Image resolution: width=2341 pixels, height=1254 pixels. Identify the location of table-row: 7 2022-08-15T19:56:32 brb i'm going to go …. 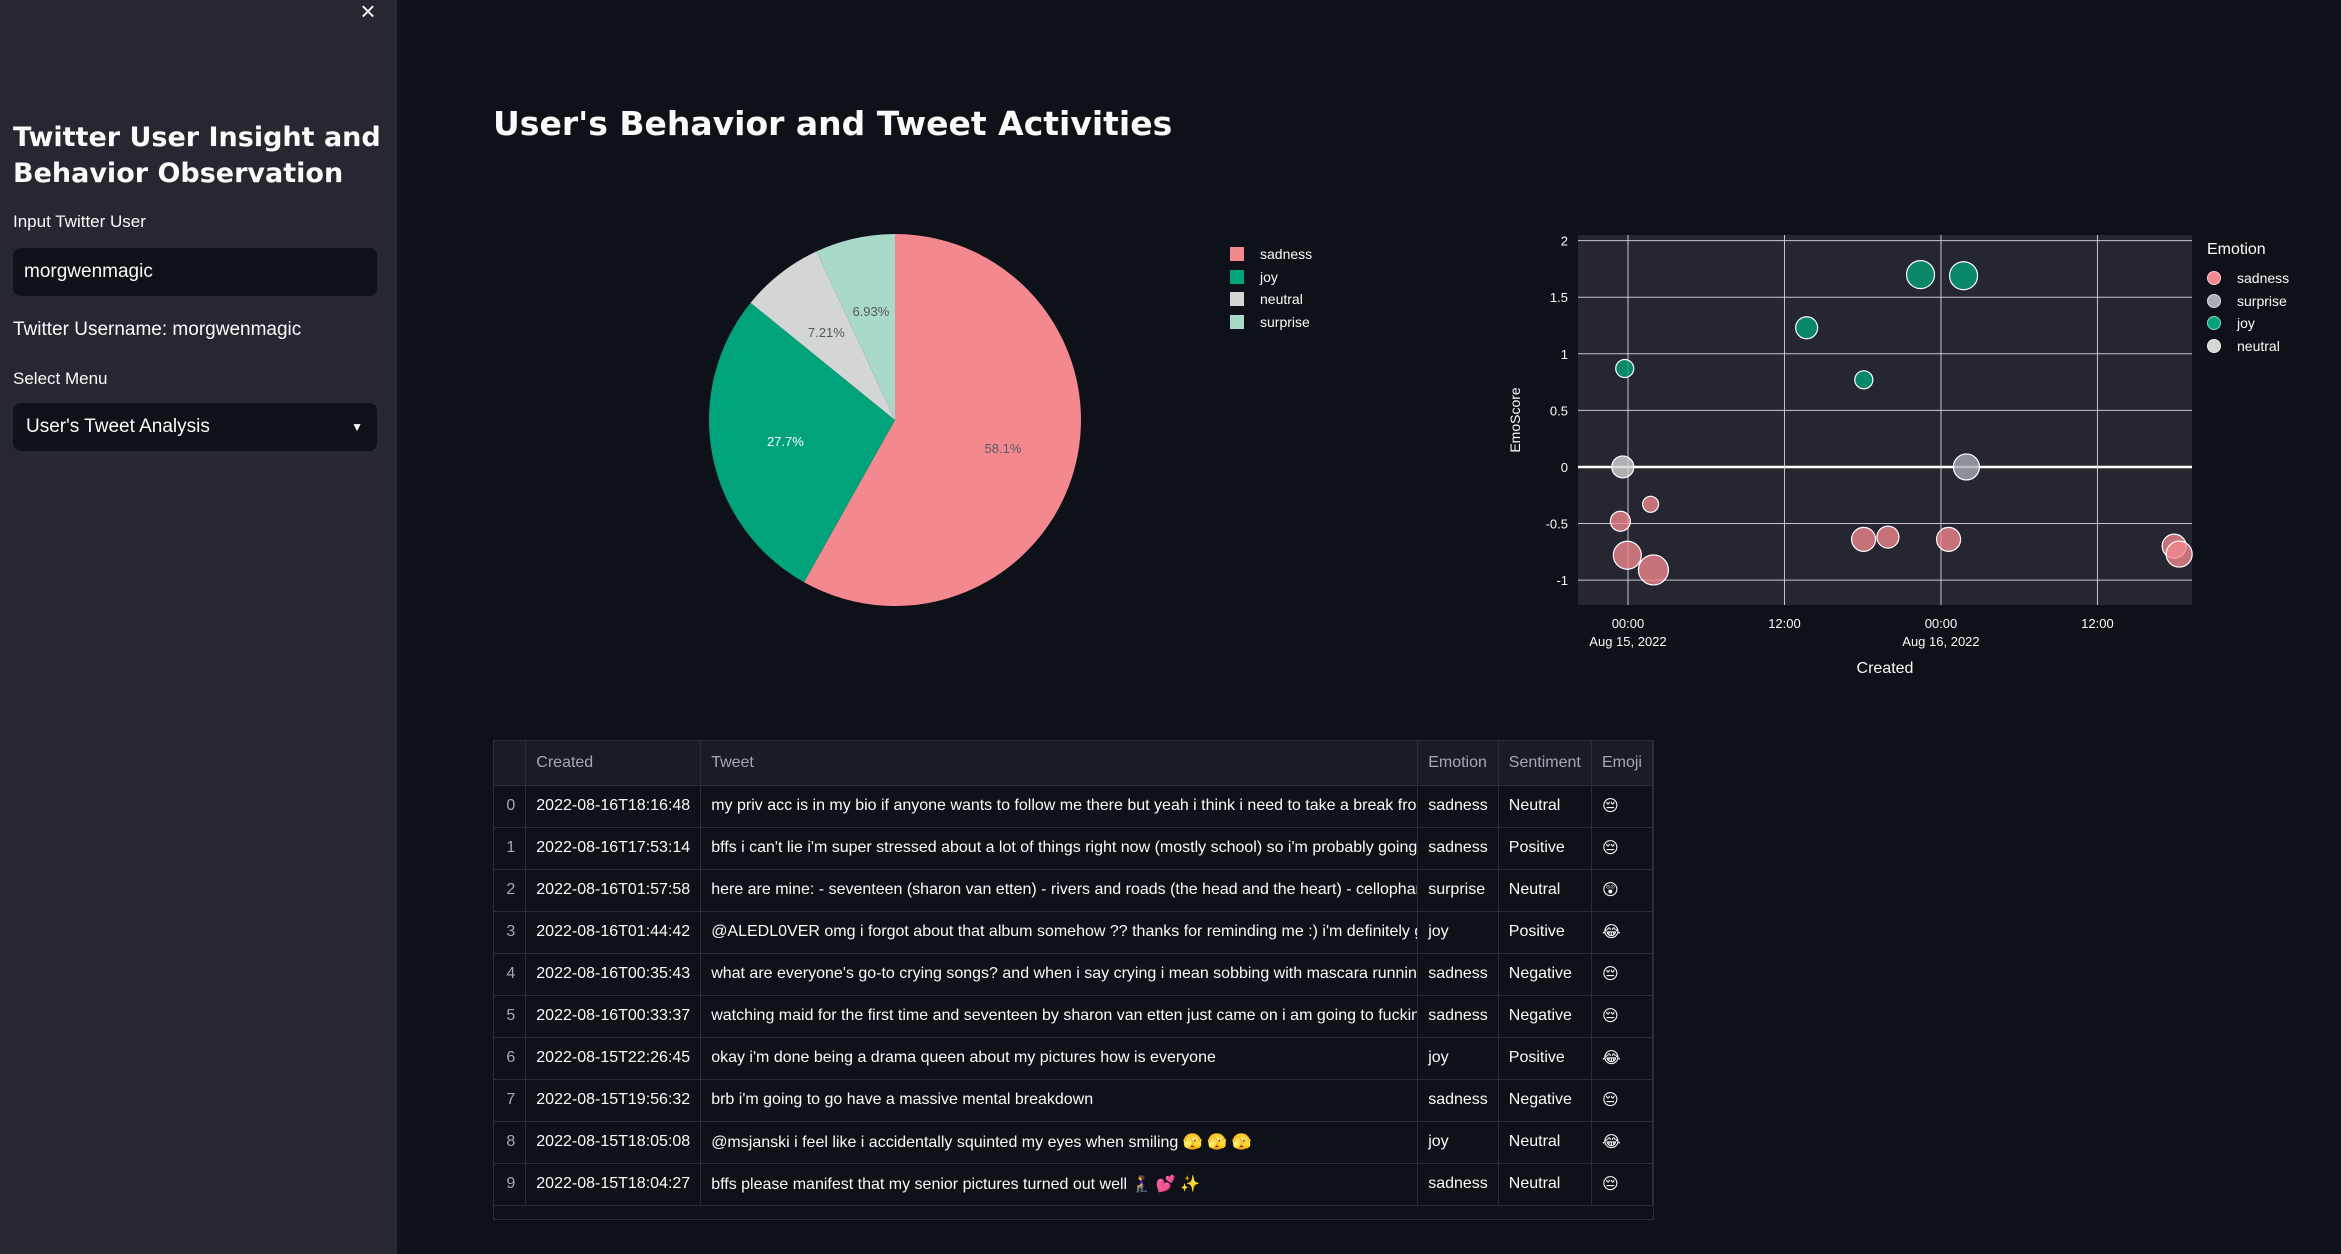
(1073, 1100).